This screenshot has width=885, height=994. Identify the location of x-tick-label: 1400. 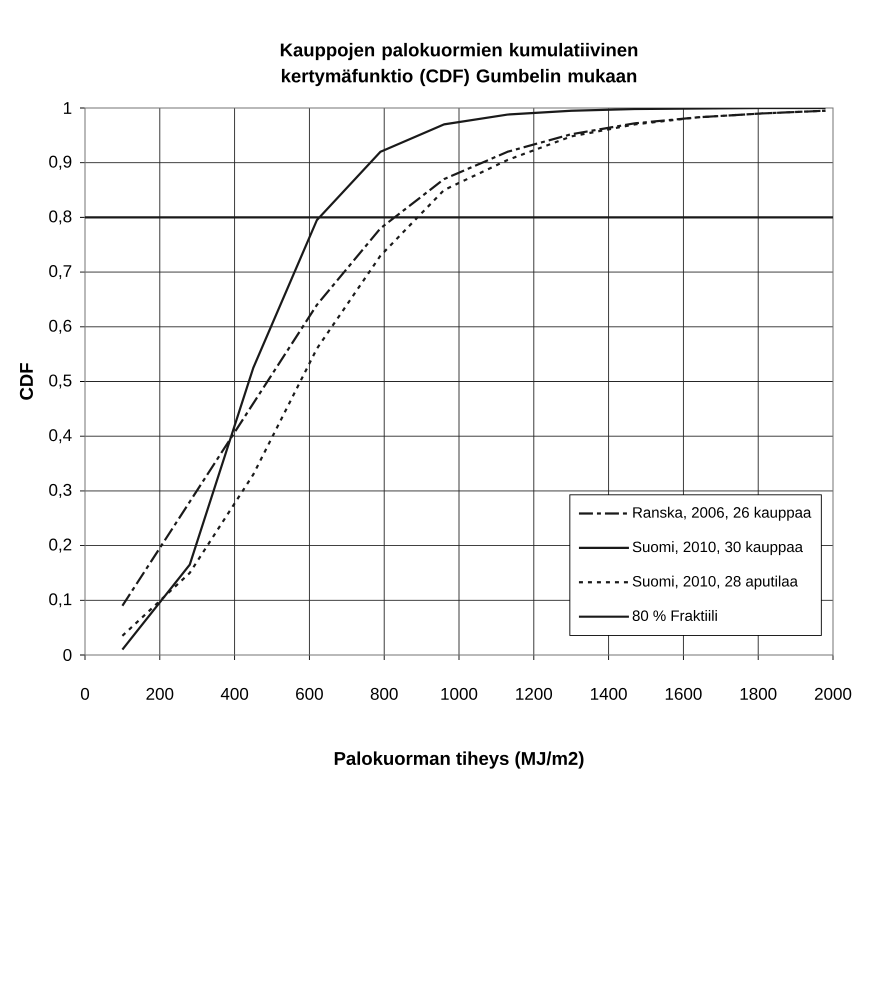
(608, 694).